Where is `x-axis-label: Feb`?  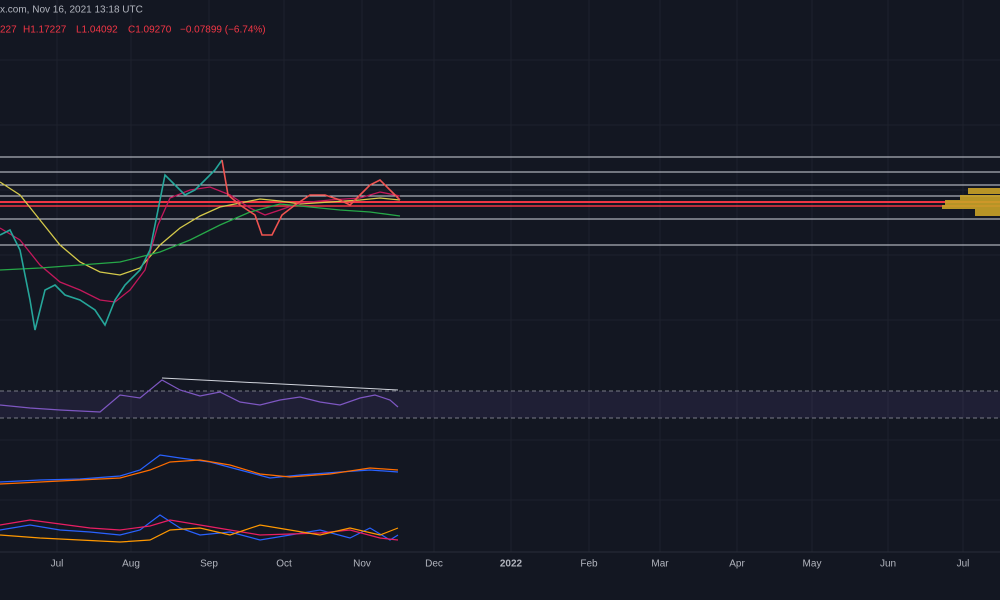 x-axis-label: Feb is located at coordinates (589, 564).